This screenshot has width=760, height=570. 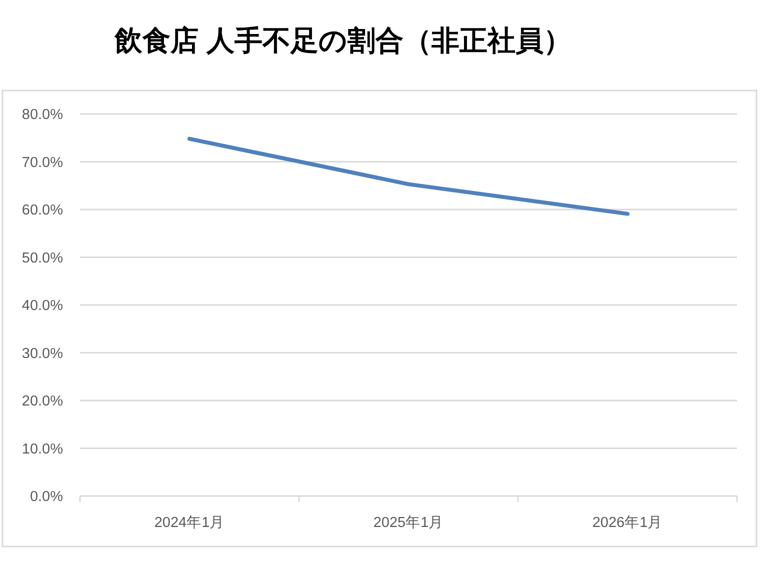 What do you see at coordinates (43, 115) in the screenshot?
I see `y-tick-label: 80.0%` at bounding box center [43, 115].